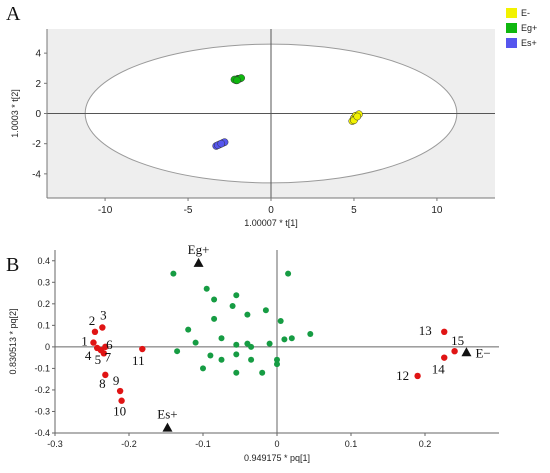 This screenshot has width=550, height=473. Describe the element at coordinates (271, 210) in the screenshot. I see `plot-a-x-tick-label: 0` at that location.